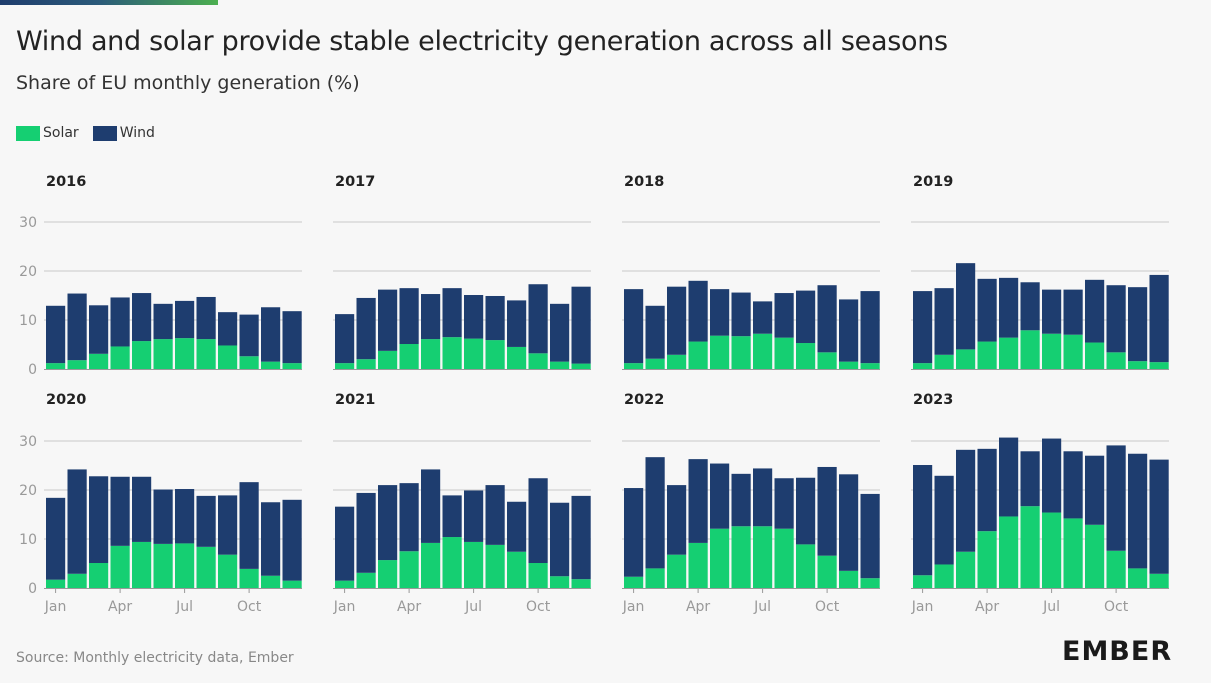 The height and width of the screenshot is (683, 1211). Describe the element at coordinates (188, 83) in the screenshot. I see `chart-subtitle: Share of EU monthly generation (%)` at that location.